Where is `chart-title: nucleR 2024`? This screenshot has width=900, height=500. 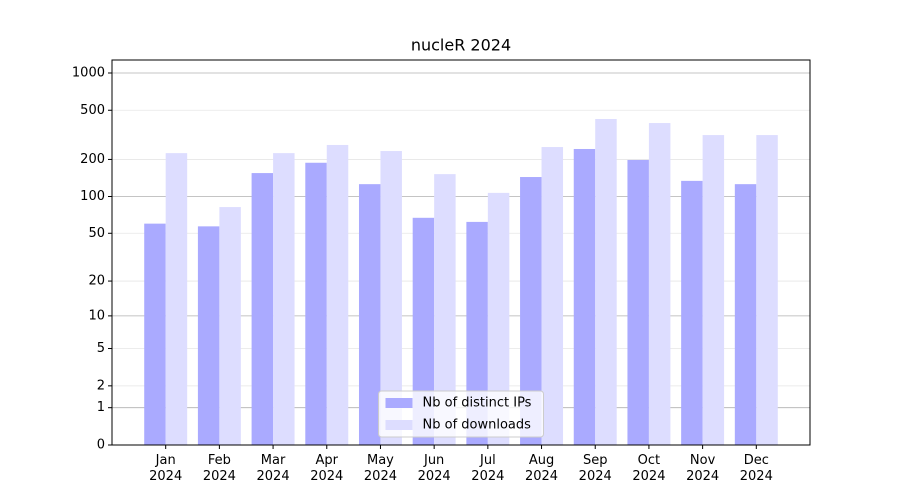 chart-title: nucleR 2024 is located at coordinates (461, 45).